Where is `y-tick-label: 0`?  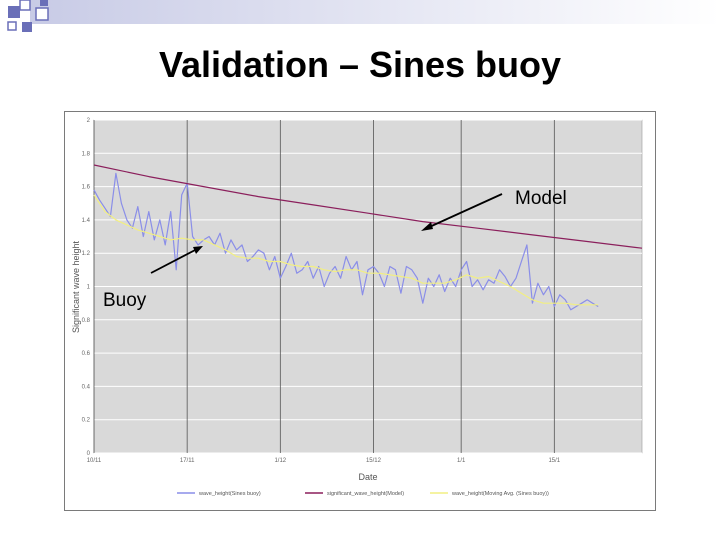 y-tick-label: 0 is located at coordinates (89, 454).